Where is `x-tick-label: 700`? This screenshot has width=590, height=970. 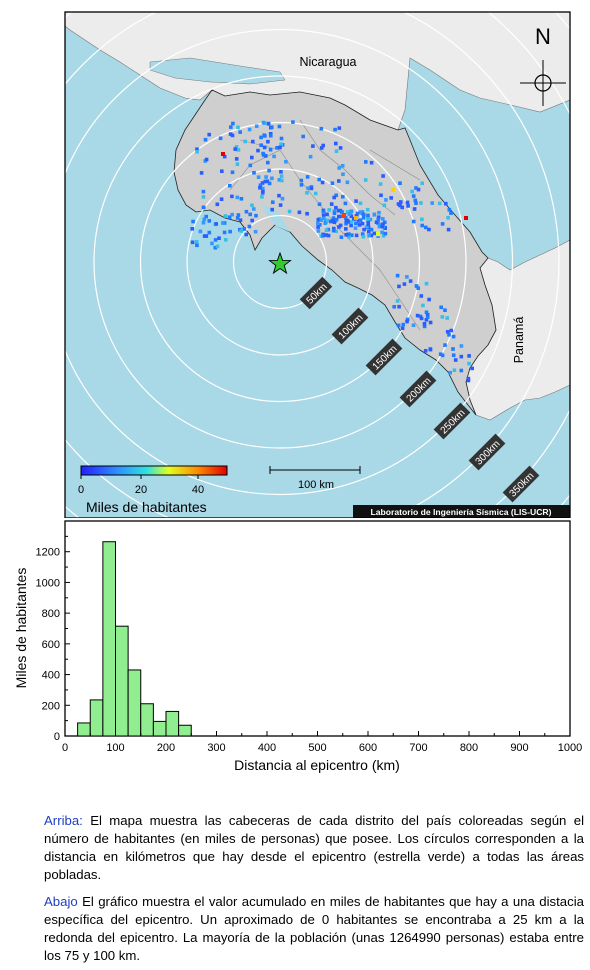
x-tick-label: 700 is located at coordinates (418, 748).